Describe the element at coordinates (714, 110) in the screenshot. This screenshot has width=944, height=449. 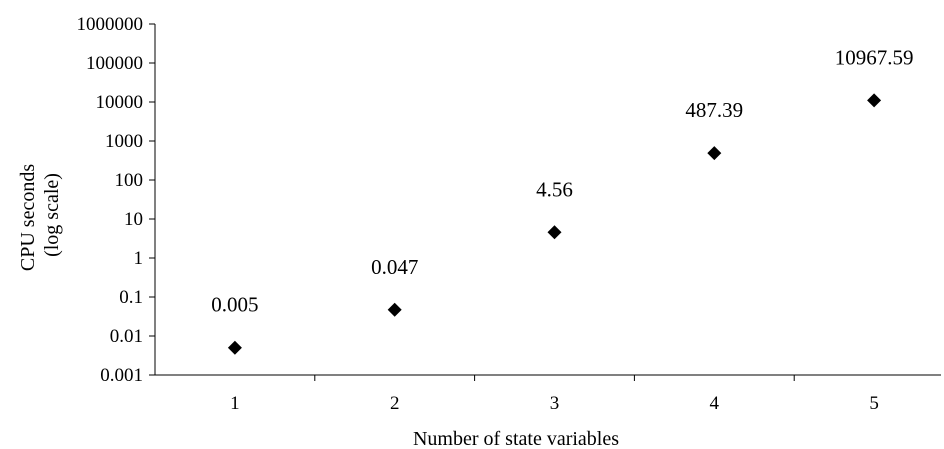
I see `data-point-label: 487.39` at that location.